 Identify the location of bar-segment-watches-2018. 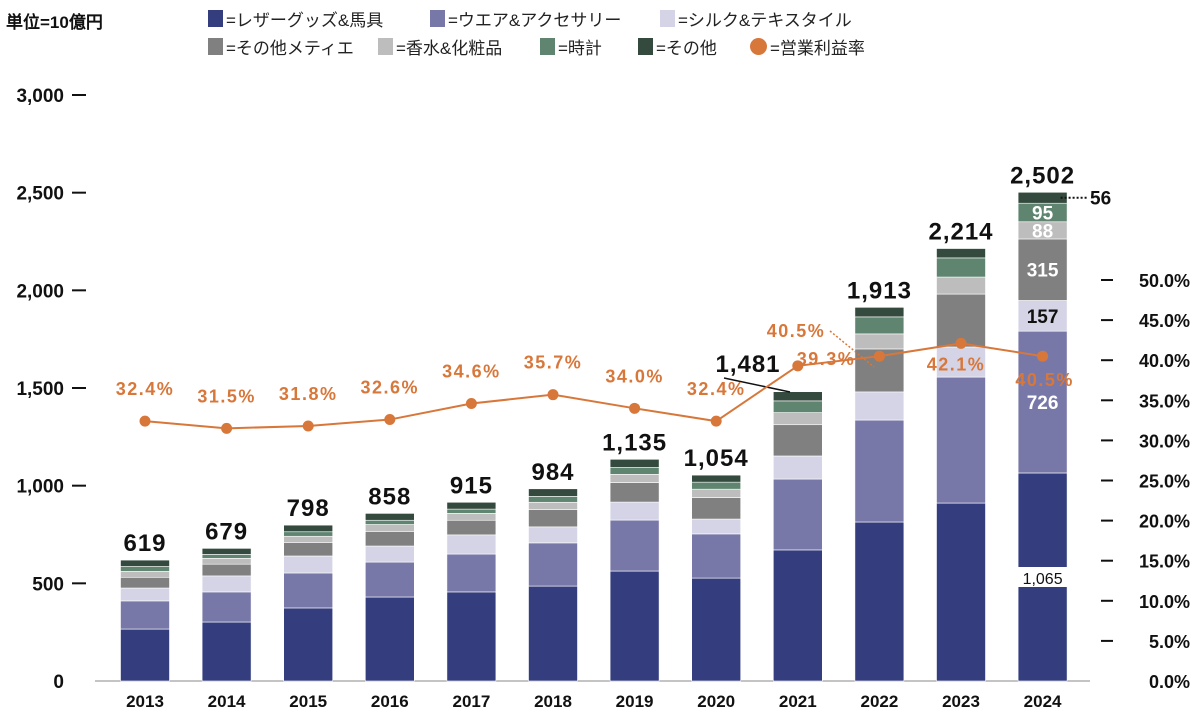
(553, 499).